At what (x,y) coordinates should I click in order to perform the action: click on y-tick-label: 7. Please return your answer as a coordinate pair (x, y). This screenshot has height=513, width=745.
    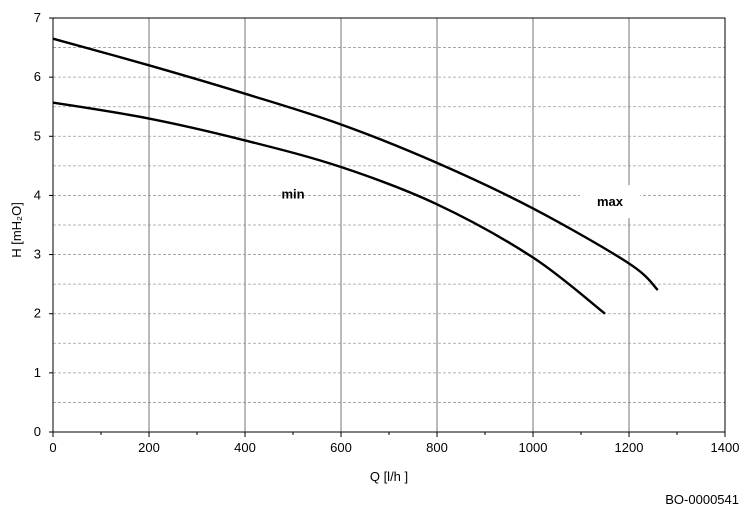
    Looking at the image, I should click on (37, 17).